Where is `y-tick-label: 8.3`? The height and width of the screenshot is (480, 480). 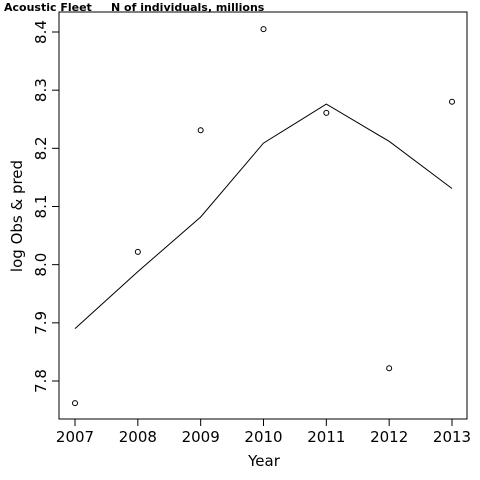
y-tick-label: 8.3 is located at coordinates (41, 90).